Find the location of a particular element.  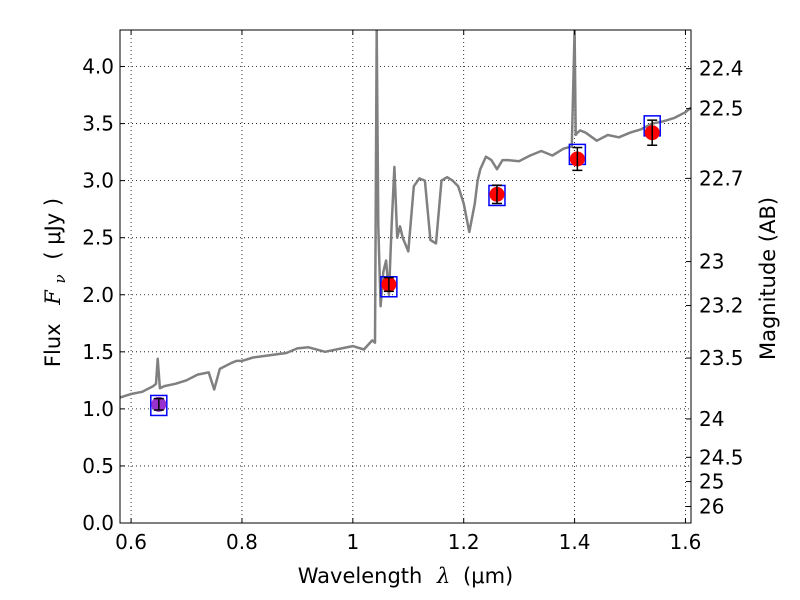

magnitude-tick-label: 23.2 is located at coordinates (721, 306).